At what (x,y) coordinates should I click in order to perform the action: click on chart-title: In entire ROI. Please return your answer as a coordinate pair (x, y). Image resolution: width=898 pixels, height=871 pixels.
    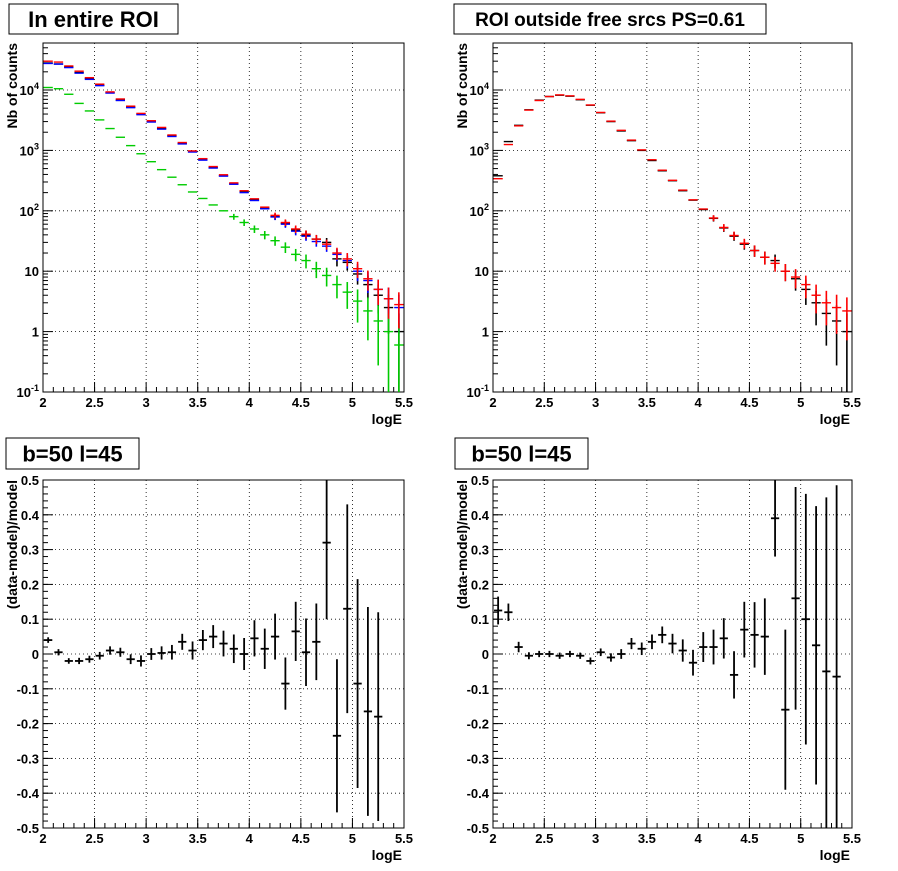
    Looking at the image, I should click on (93, 19).